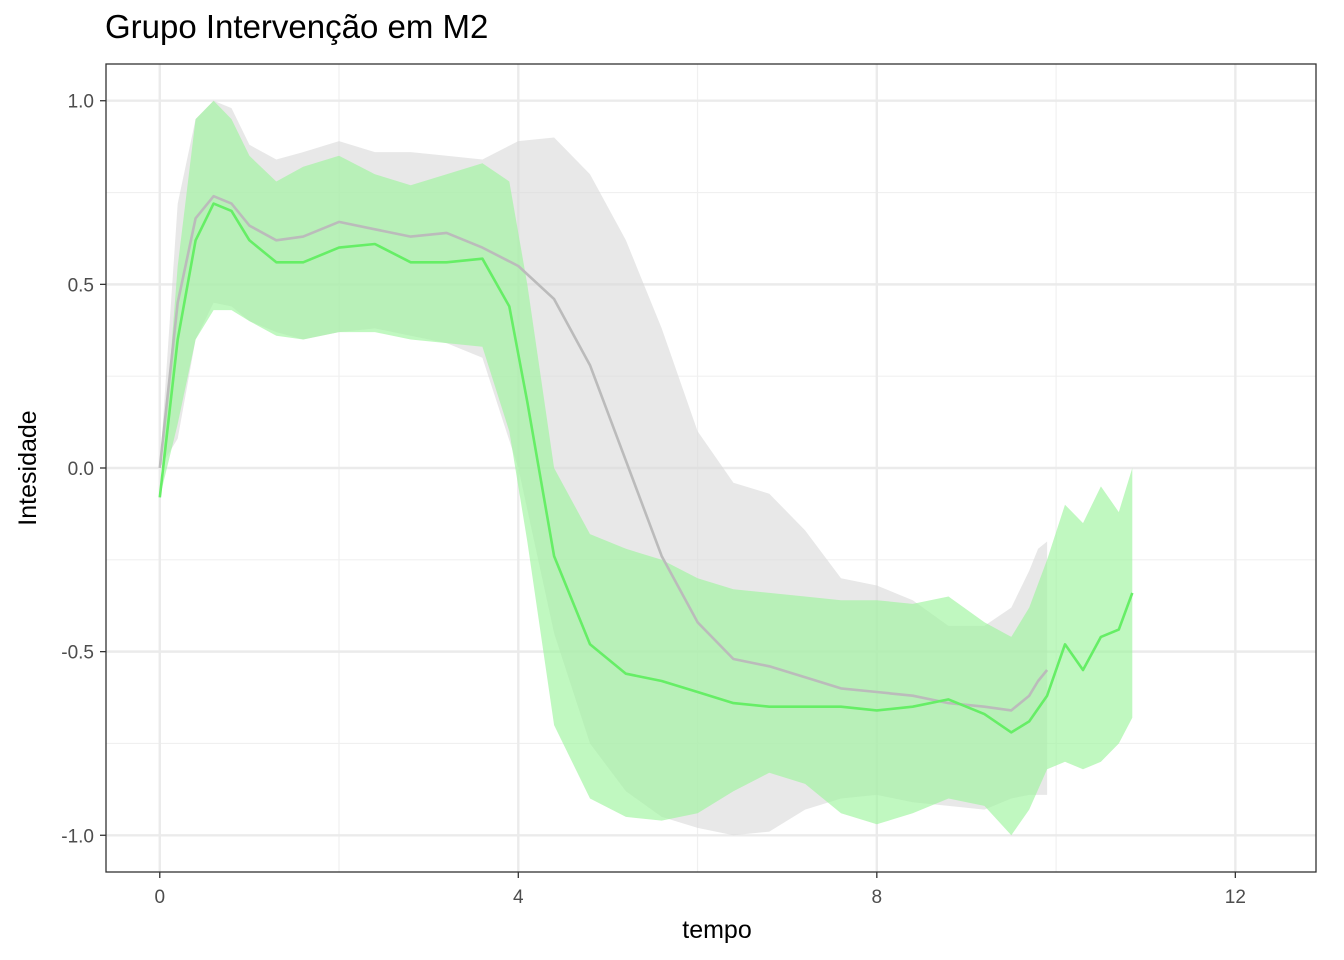 The image size is (1344, 960). What do you see at coordinates (518, 897) in the screenshot?
I see `x-tick-label: 4` at bounding box center [518, 897].